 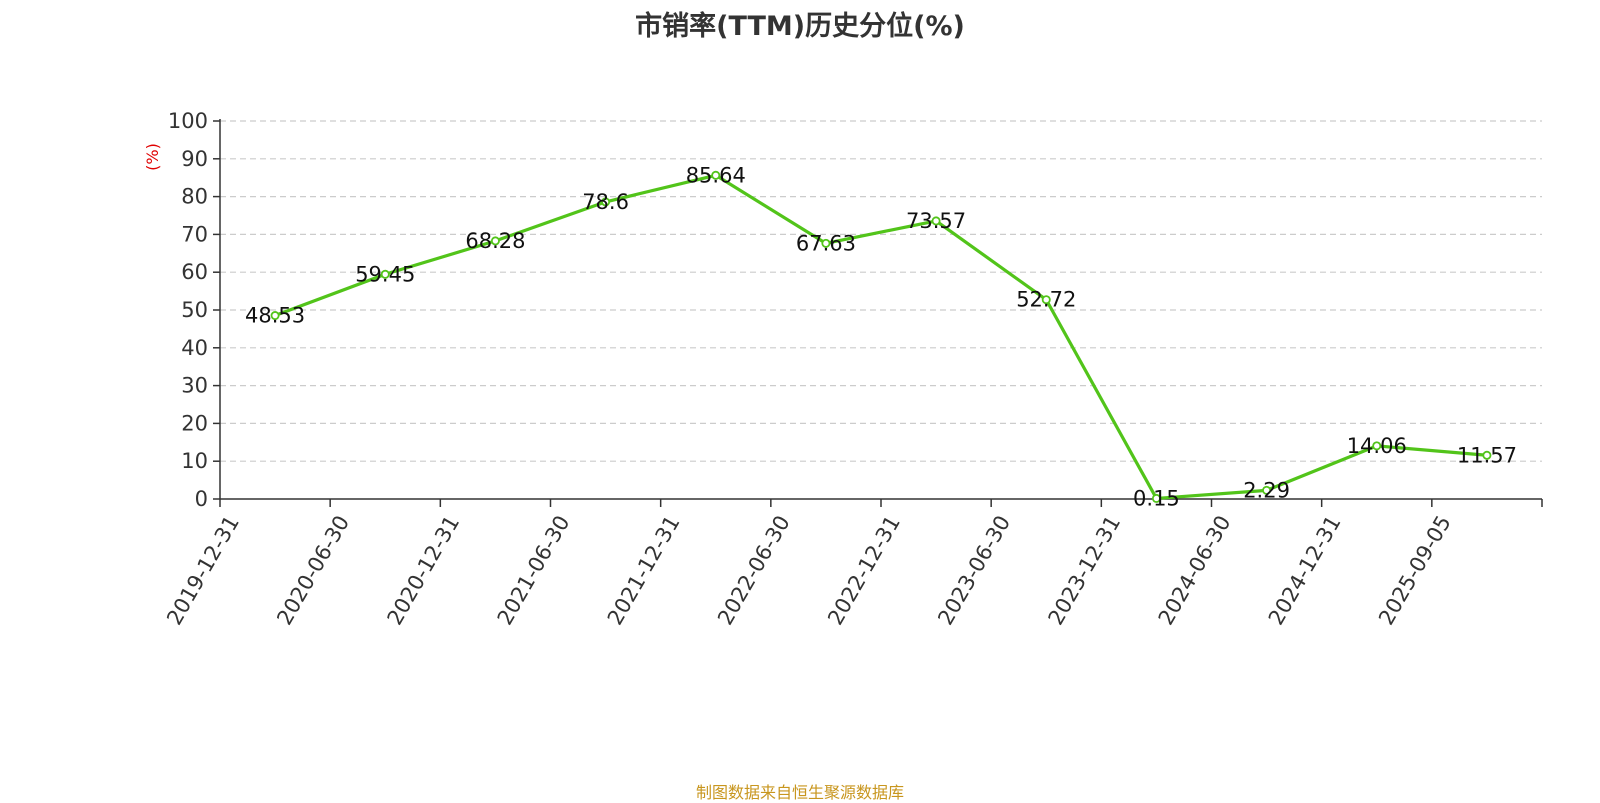 I want to click on y-tick-label: 50, so click(x=194, y=310).